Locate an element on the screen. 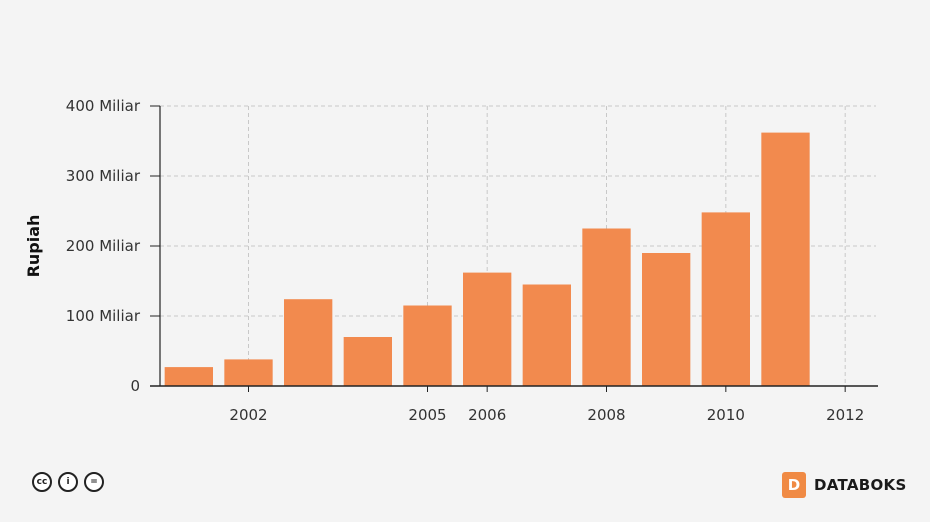 The image size is (930, 522). y-tick-label: 0 is located at coordinates (135, 386).